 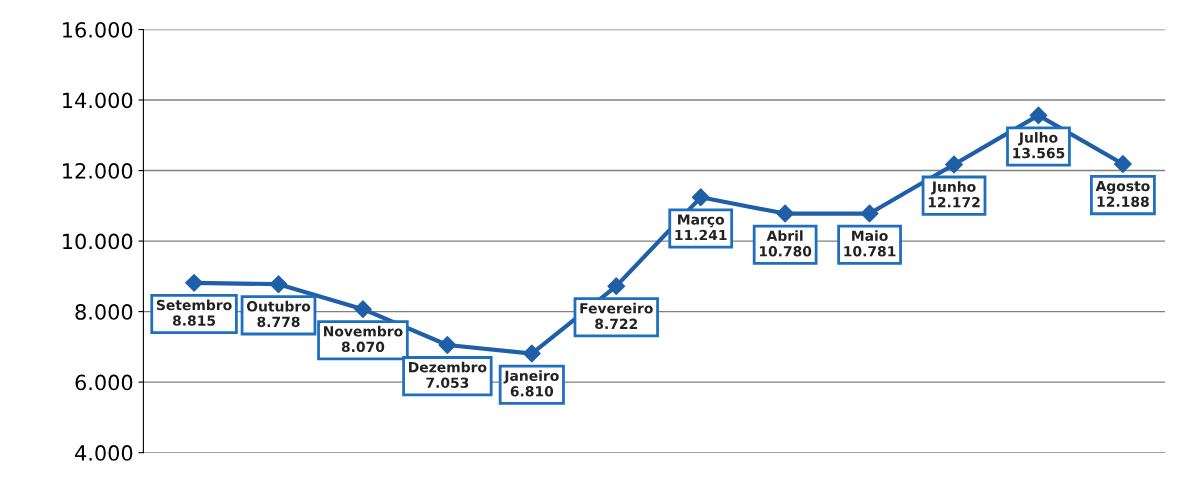 What do you see at coordinates (616, 324) in the screenshot?
I see `data-label: 8.722` at bounding box center [616, 324].